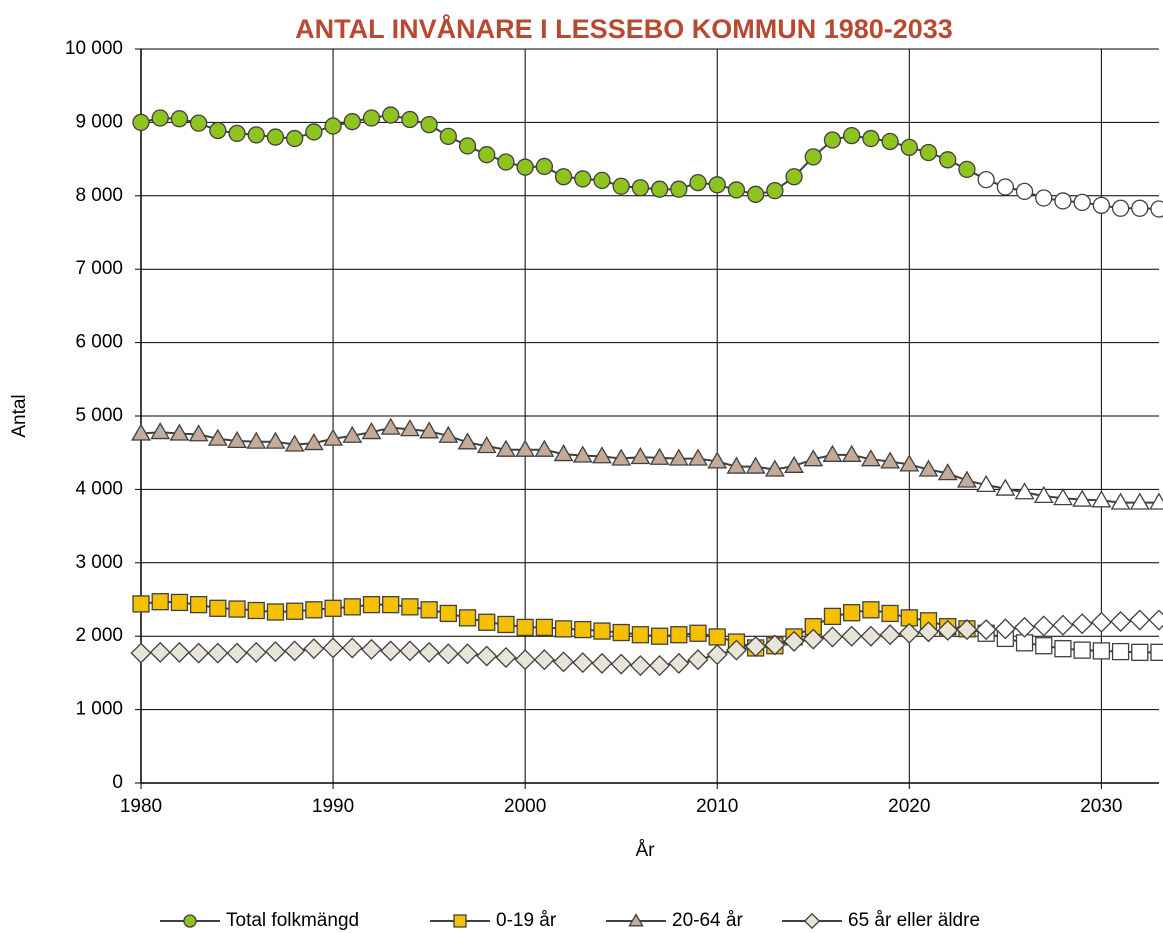 This screenshot has height=933, width=1163. What do you see at coordinates (99, 195) in the screenshot?
I see `y-tick-label: 8 000` at bounding box center [99, 195].